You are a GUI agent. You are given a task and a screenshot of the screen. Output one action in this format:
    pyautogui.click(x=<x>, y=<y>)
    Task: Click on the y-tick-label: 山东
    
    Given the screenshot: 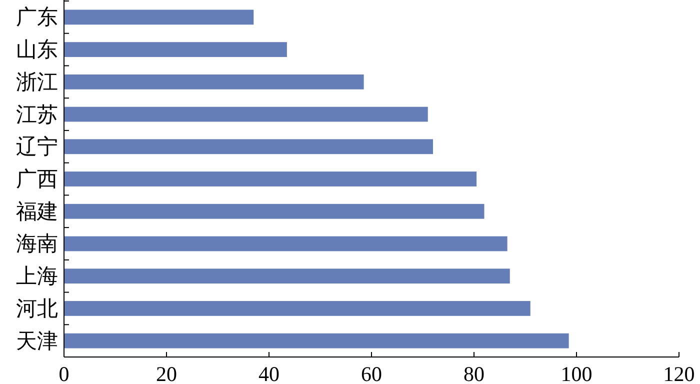 What is the action you would take?
    pyautogui.click(x=37, y=50)
    